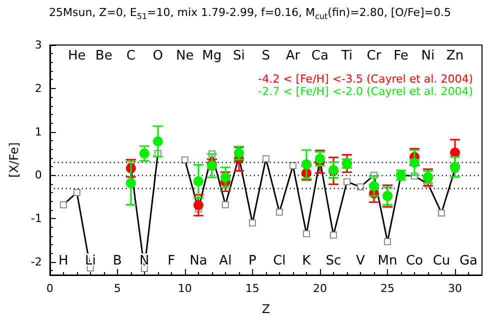  I want to click on annotation: Sc, so click(334, 261).